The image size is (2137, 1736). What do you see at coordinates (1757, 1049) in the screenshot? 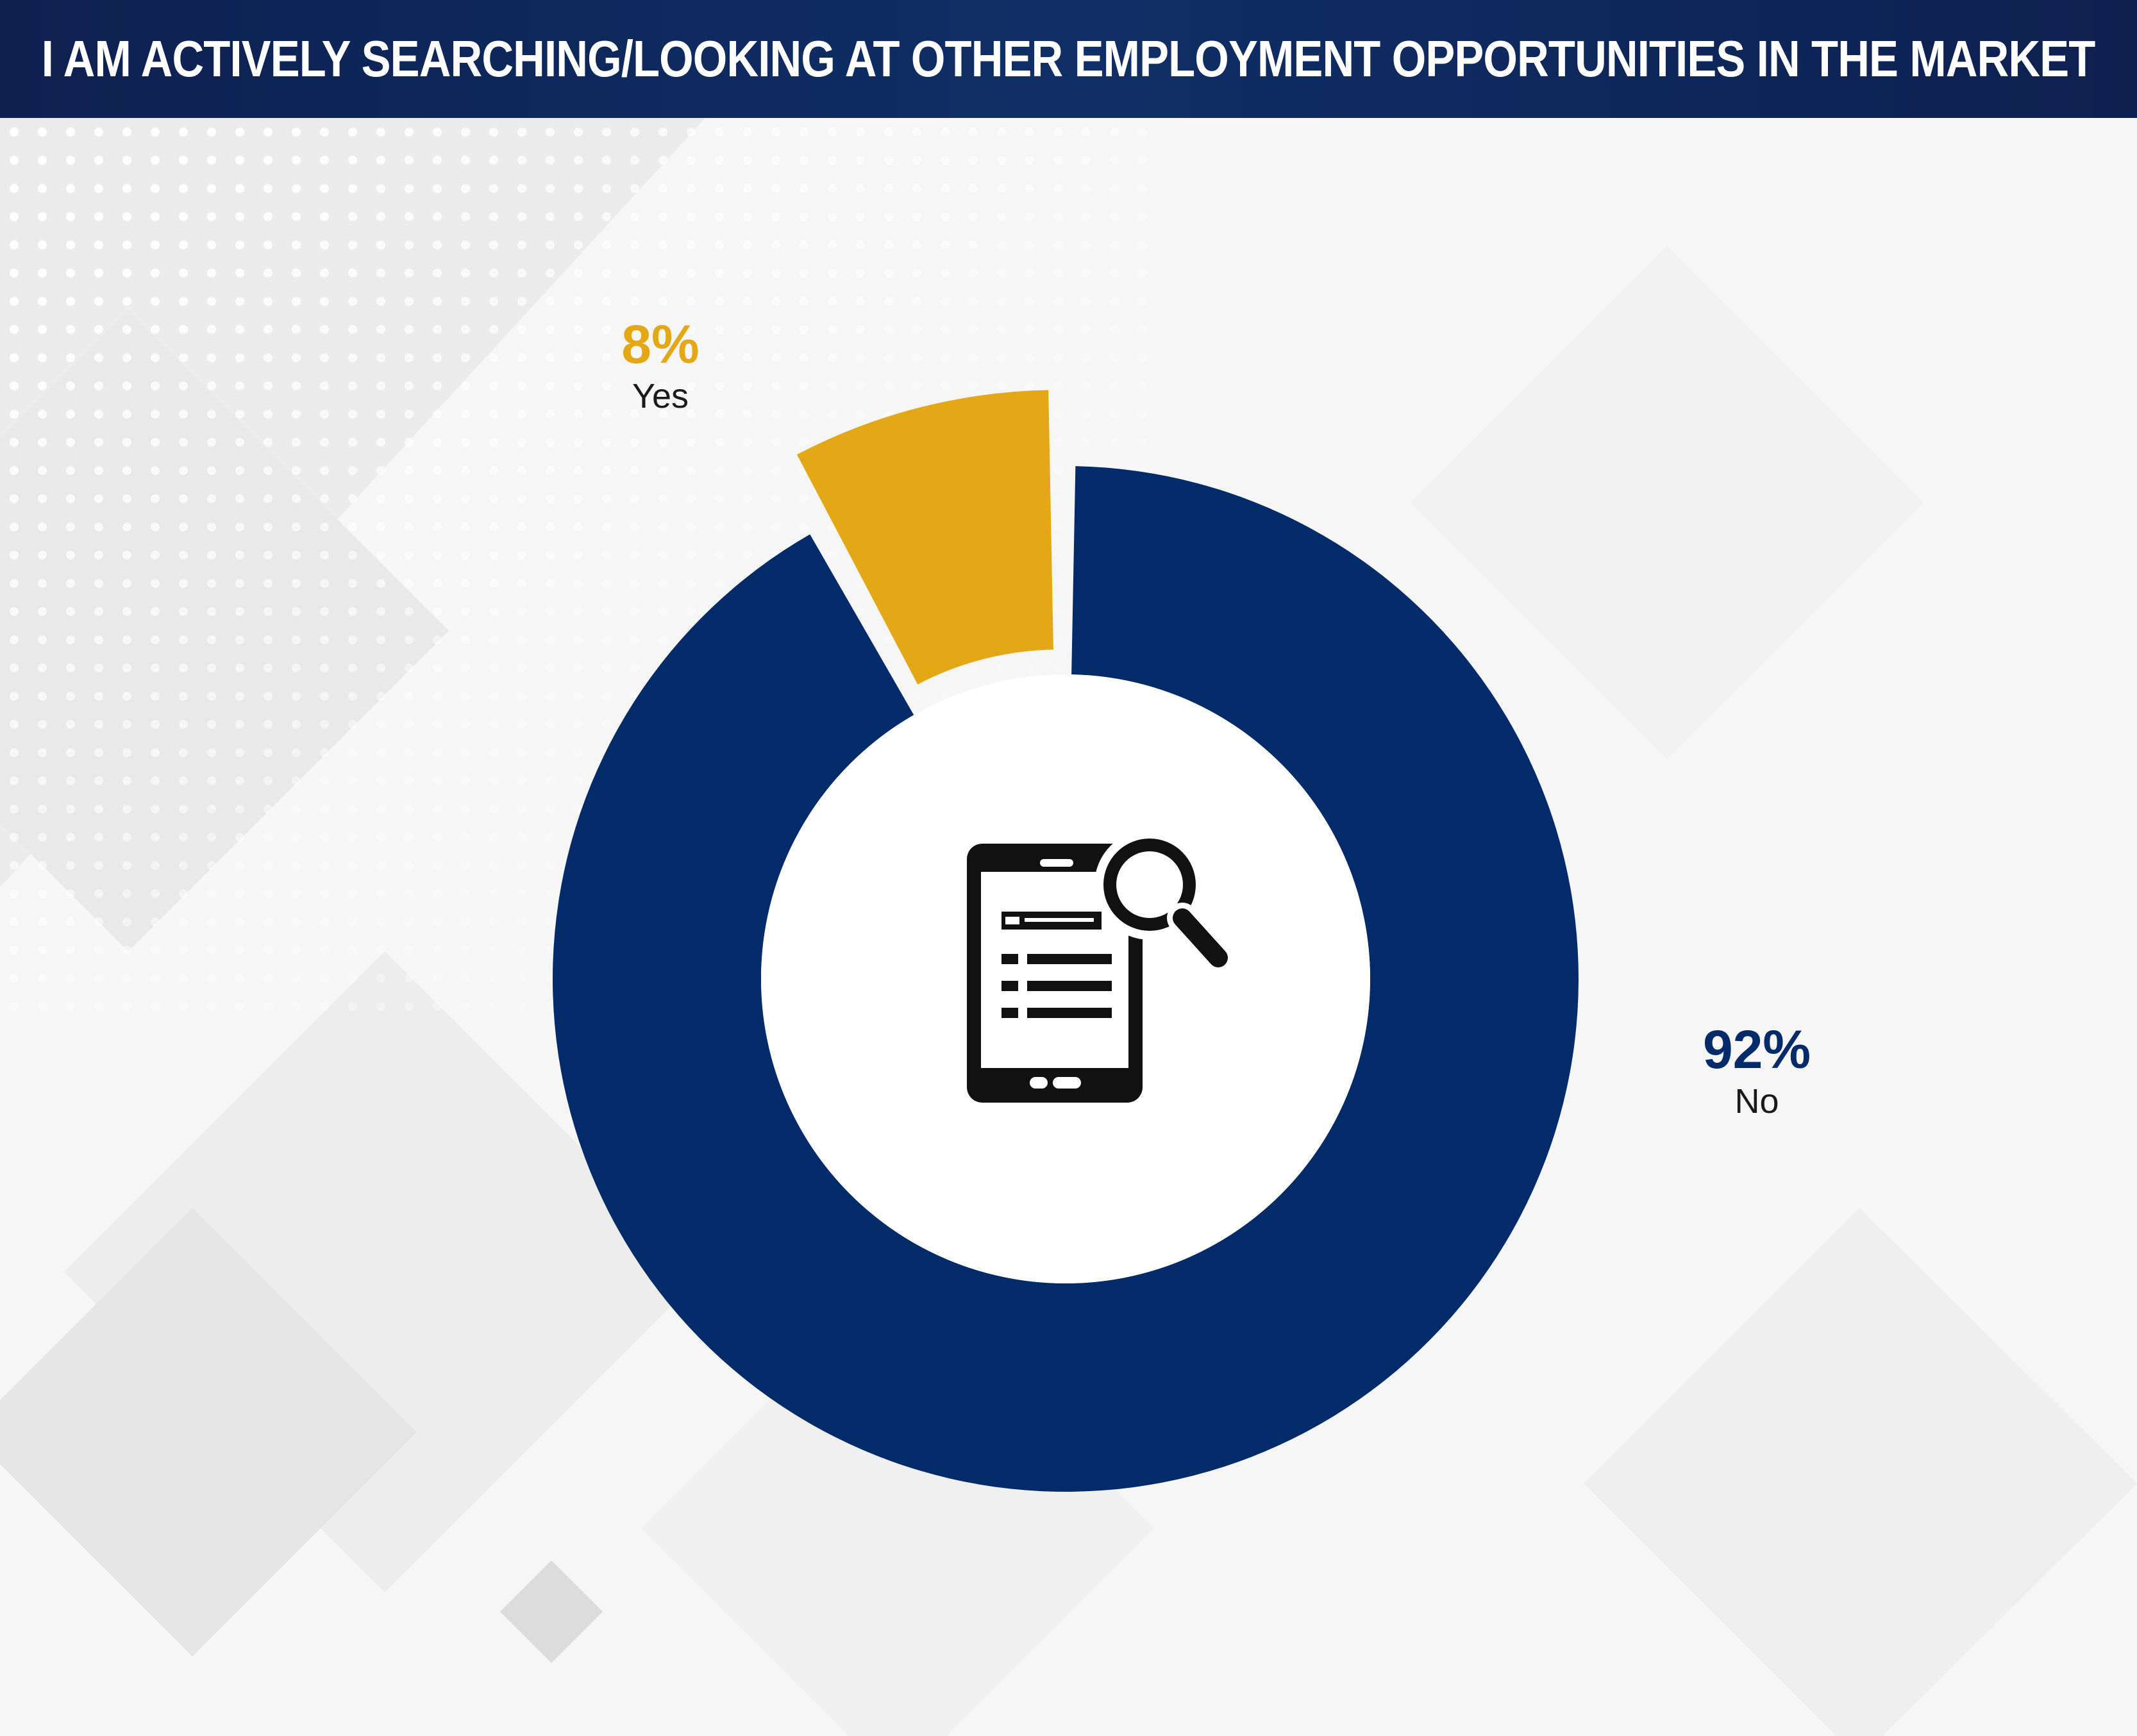
I see `no-value-label: 92%` at bounding box center [1757, 1049].